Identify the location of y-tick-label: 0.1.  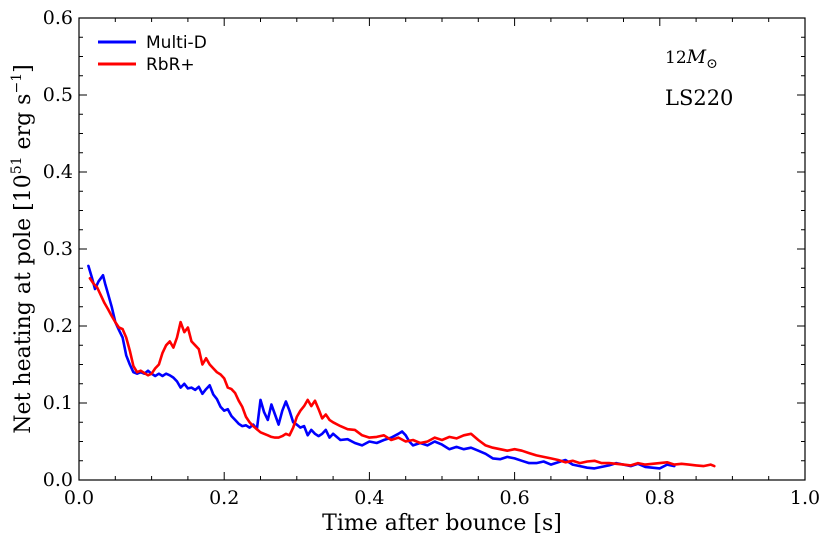
(58, 403).